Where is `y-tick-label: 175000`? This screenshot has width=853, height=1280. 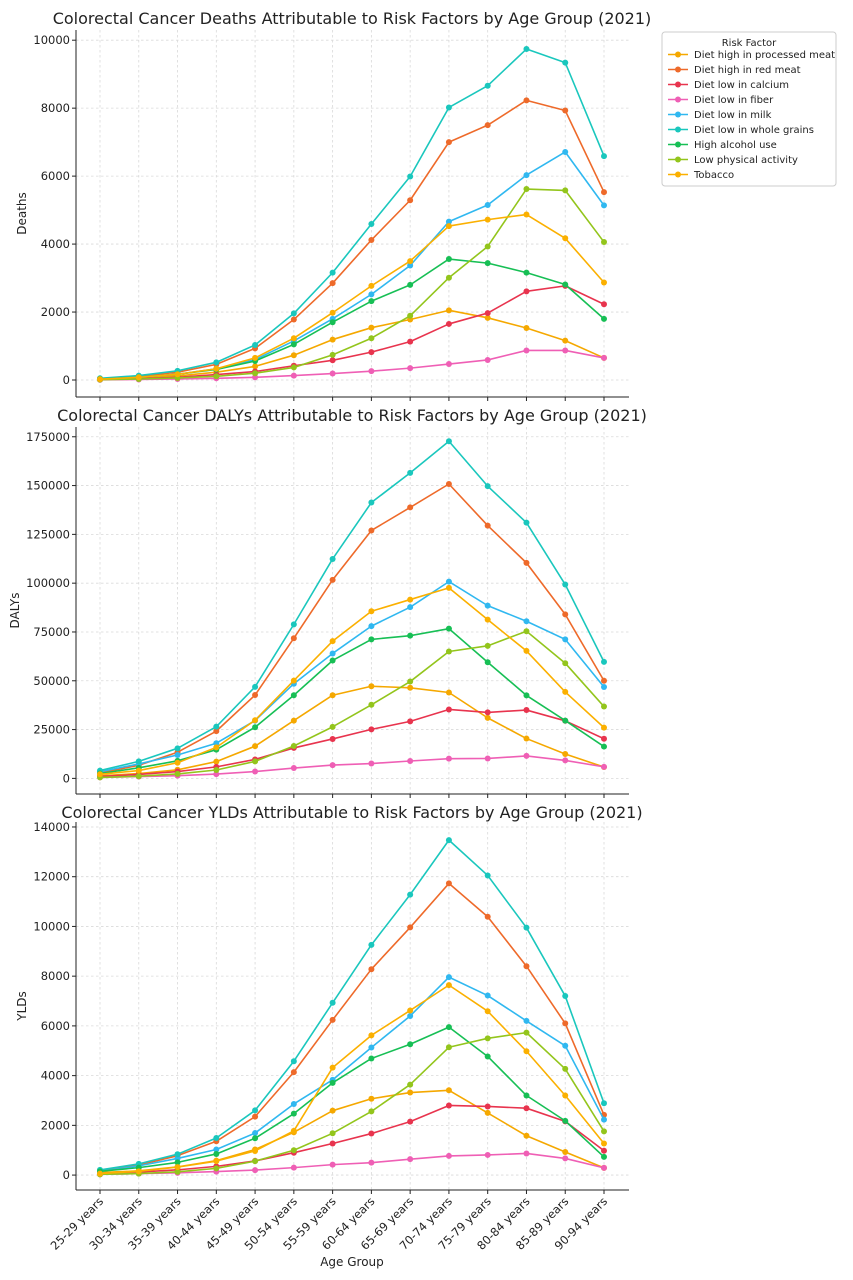
y-tick-label: 175000 is located at coordinates (48, 437).